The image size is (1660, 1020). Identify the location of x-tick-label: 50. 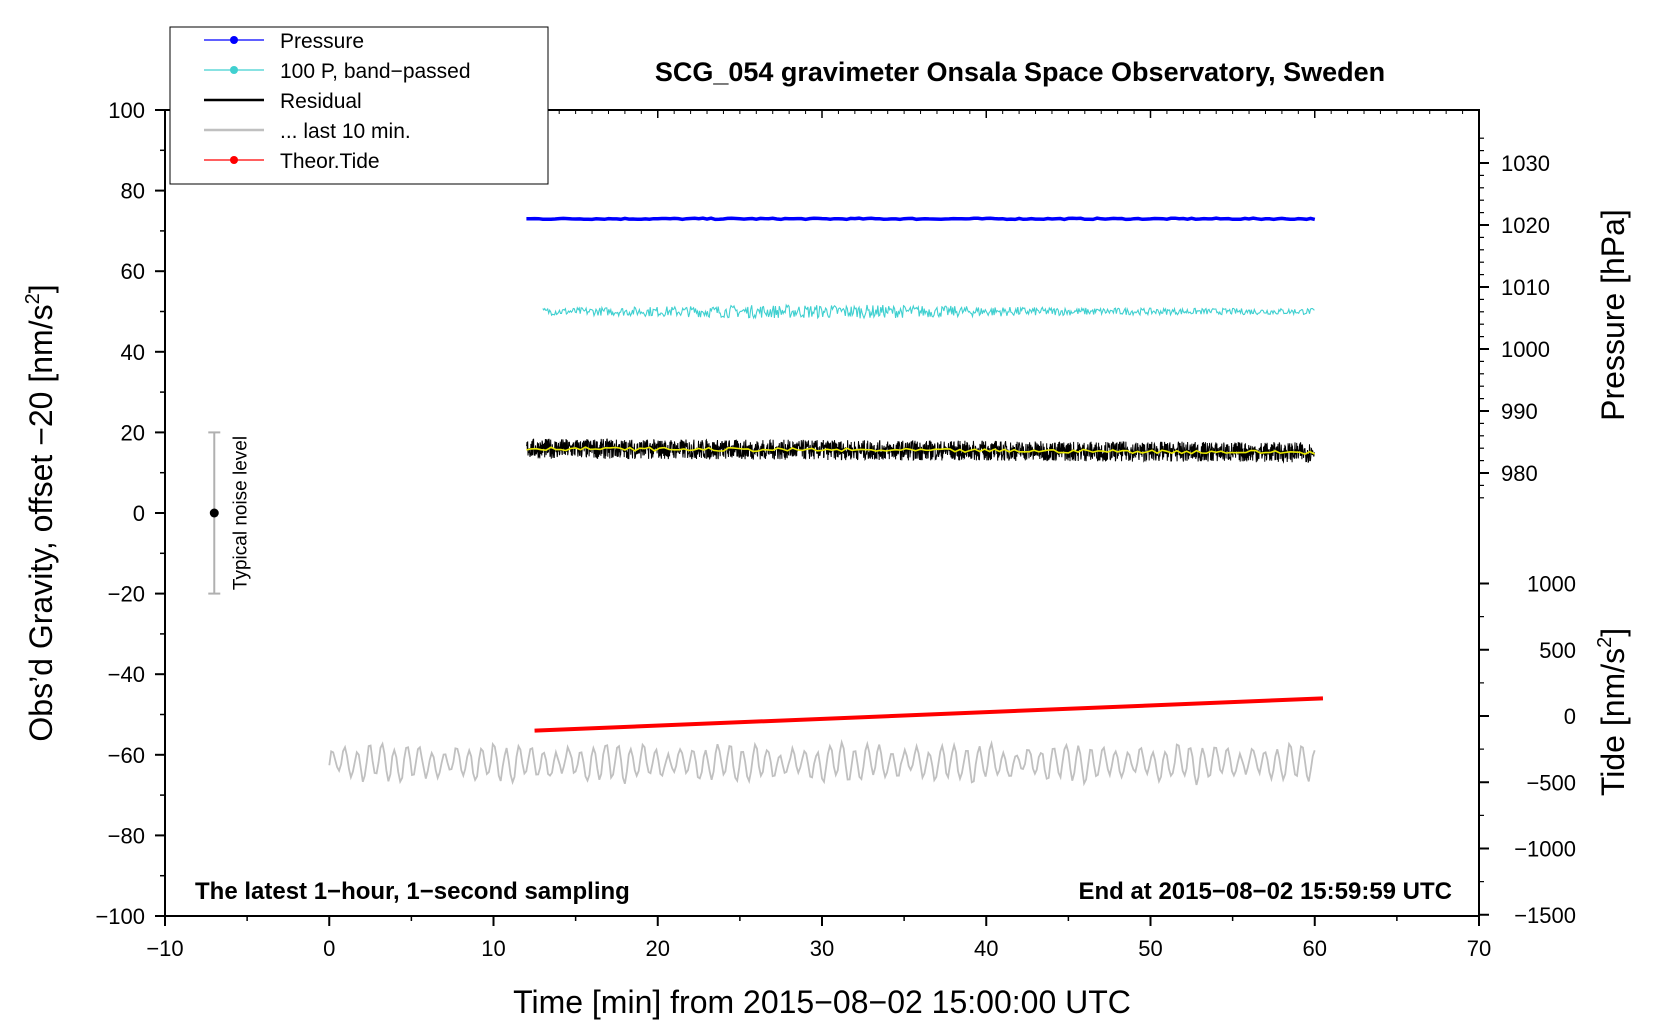
(1150, 948).